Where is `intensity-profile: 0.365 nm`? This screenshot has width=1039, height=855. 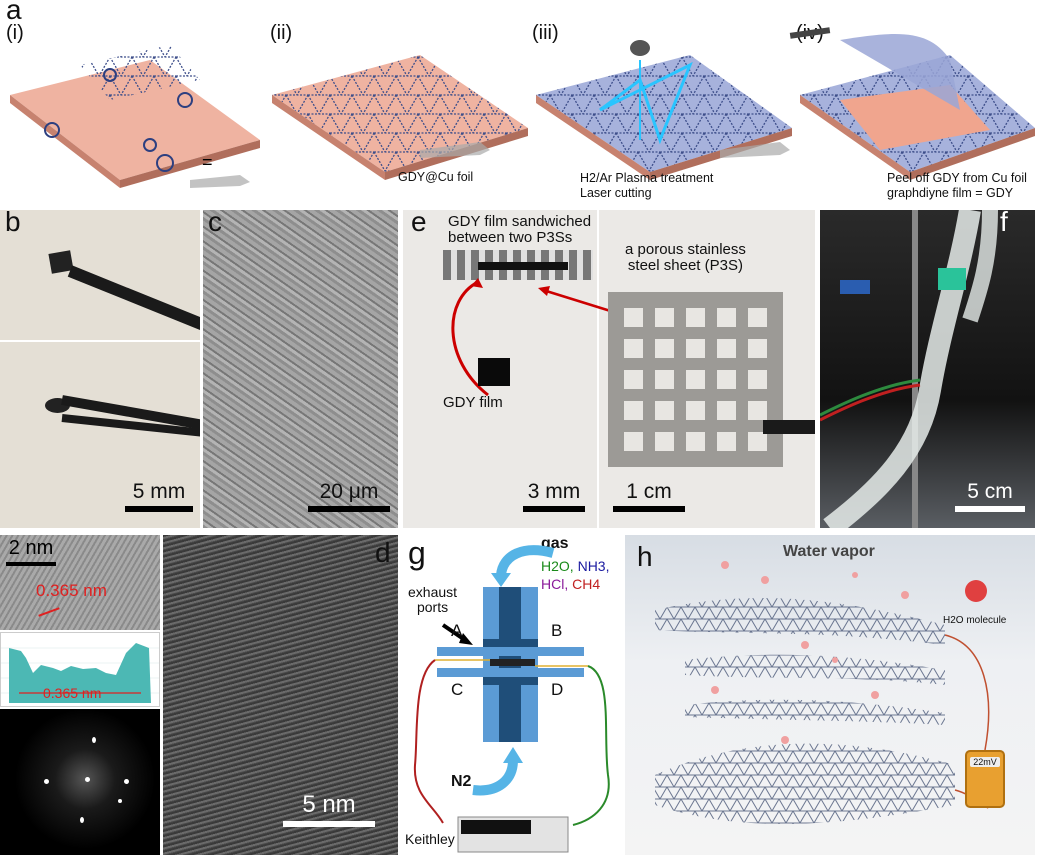
intensity-profile: 0.365 nm is located at coordinates (80, 669).